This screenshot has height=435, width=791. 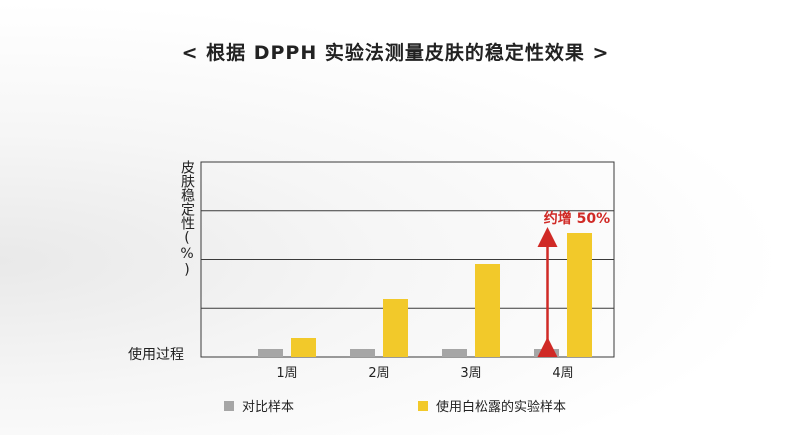 What do you see at coordinates (577, 218) in the screenshot?
I see `annotation-label: 约增 50%` at bounding box center [577, 218].